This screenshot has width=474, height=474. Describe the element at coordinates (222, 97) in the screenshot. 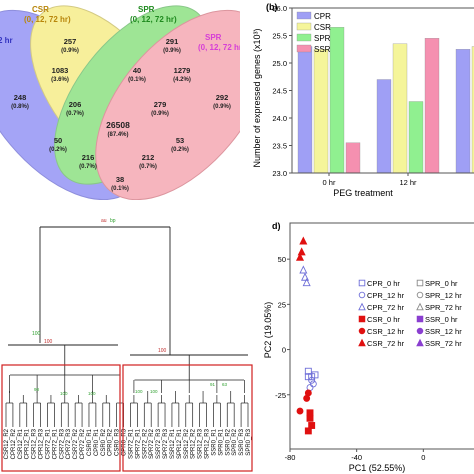

I see `venn-count: 292` at that location.